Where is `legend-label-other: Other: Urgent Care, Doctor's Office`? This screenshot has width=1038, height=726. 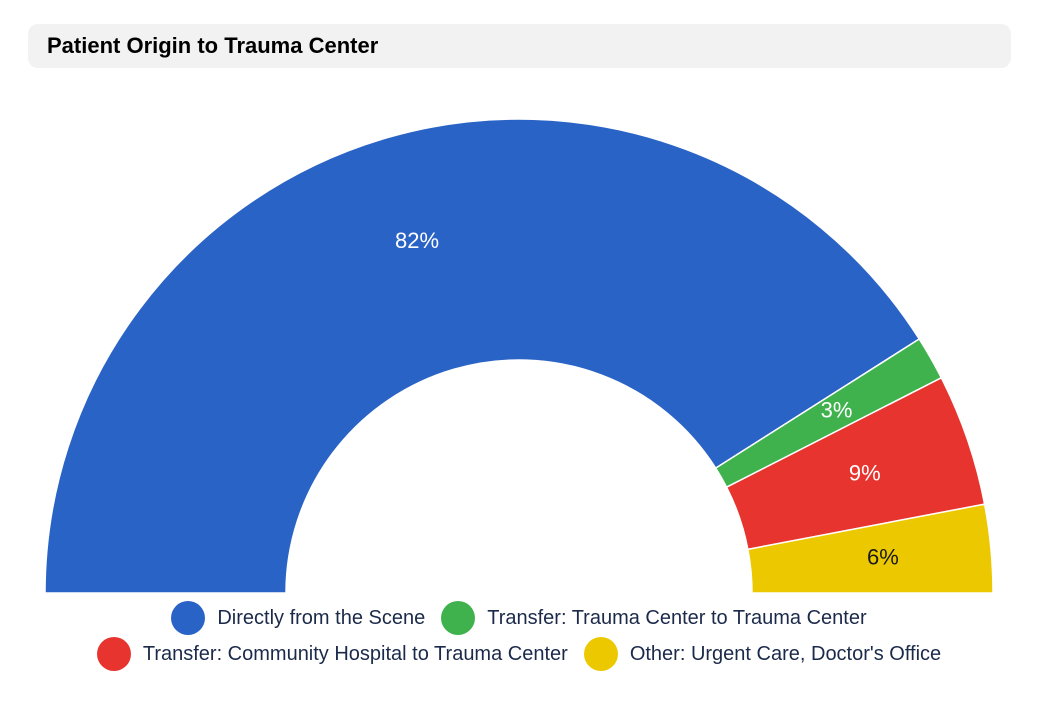
legend-label-other: Other: Urgent Care, Doctor's Office is located at coordinates (785, 653).